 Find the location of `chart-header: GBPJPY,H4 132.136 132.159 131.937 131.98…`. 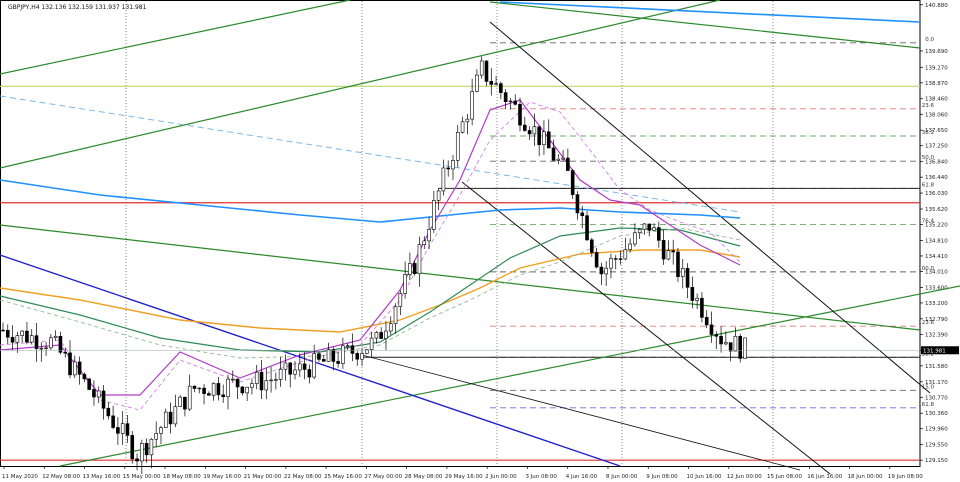

chart-header: GBPJPY,H4 132.136 132.159 131.937 131.98… is located at coordinates (77, 7).